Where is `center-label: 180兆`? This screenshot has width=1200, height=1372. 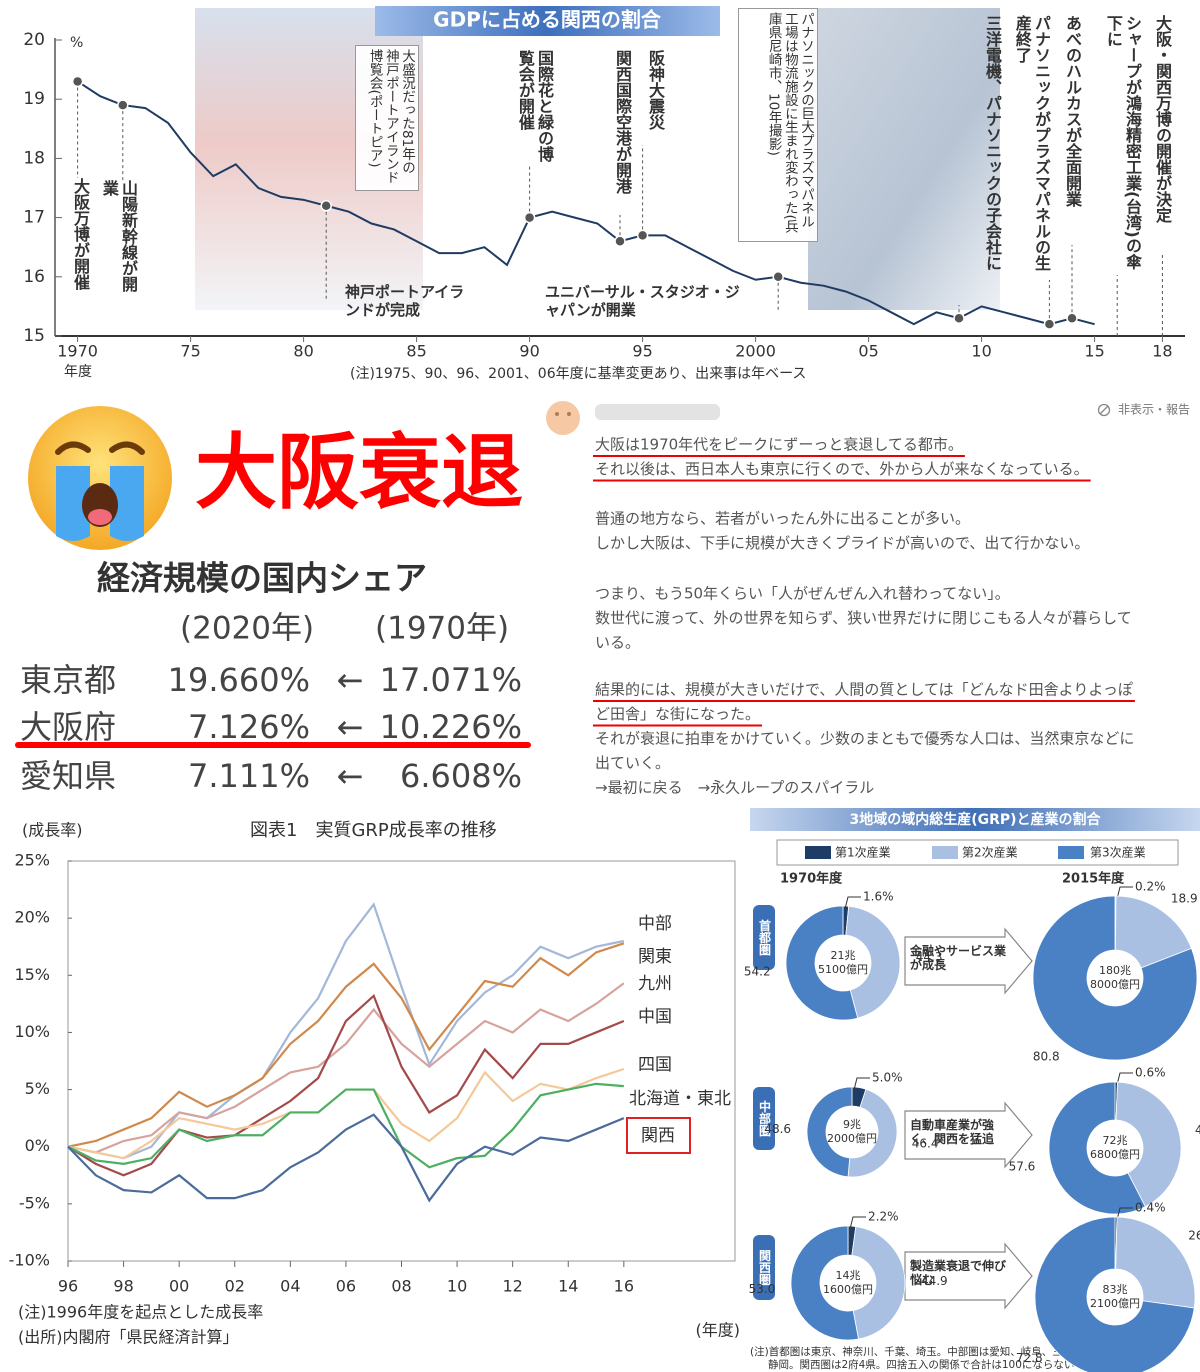 center-label: 180兆 is located at coordinates (1115, 970).